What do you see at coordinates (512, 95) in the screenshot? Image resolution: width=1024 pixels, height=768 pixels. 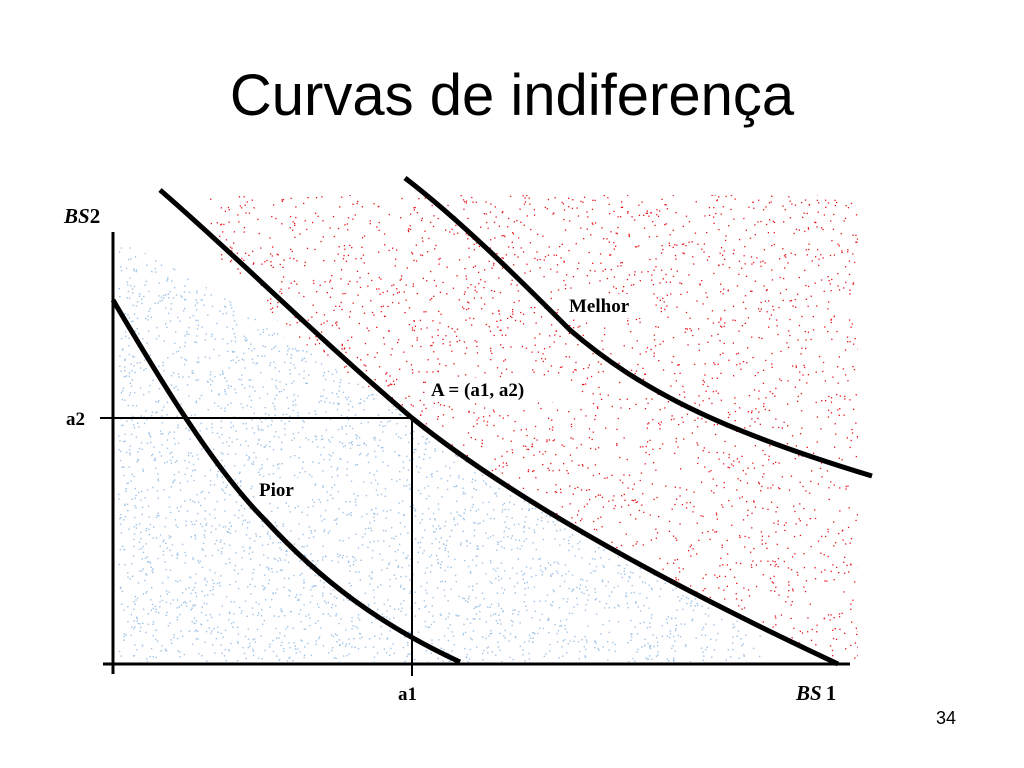 I see `slide-title: Curvas de indiferença` at bounding box center [512, 95].